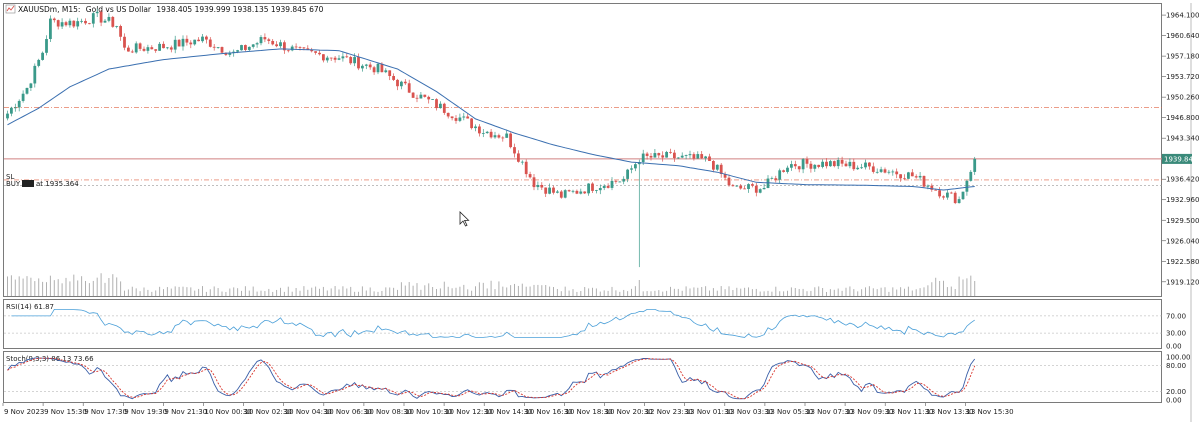 The width and height of the screenshot is (1200, 422). Describe the element at coordinates (1182, 118) in the screenshot. I see `price-tick-label: 1946.800` at that location.